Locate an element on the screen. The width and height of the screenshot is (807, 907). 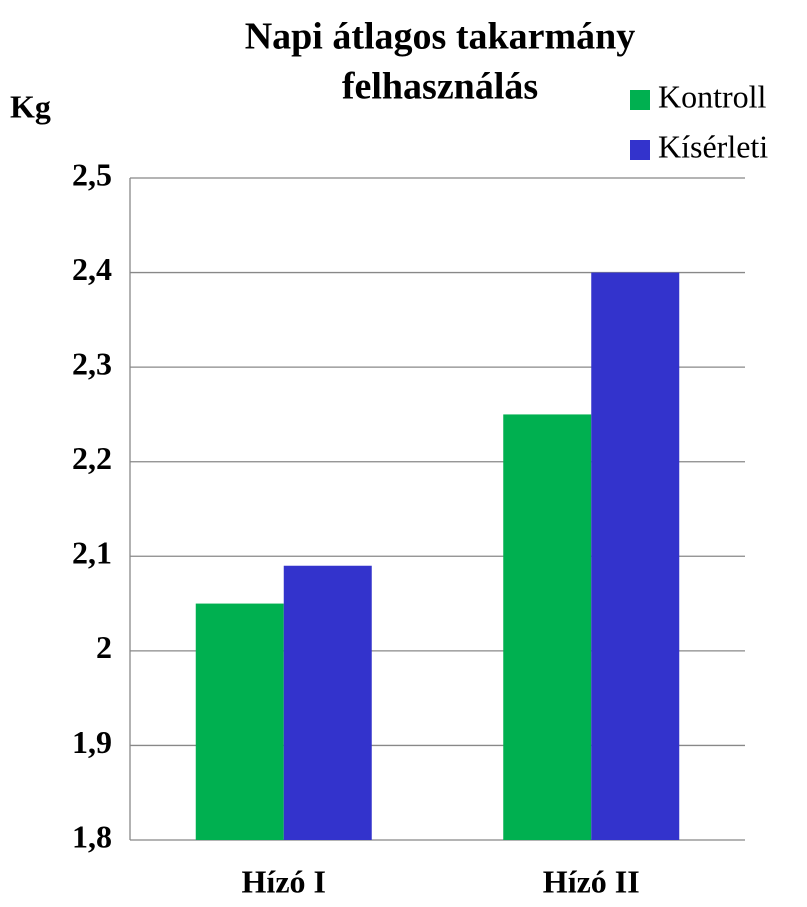
chart-title: felhasználás is located at coordinates (440, 87).